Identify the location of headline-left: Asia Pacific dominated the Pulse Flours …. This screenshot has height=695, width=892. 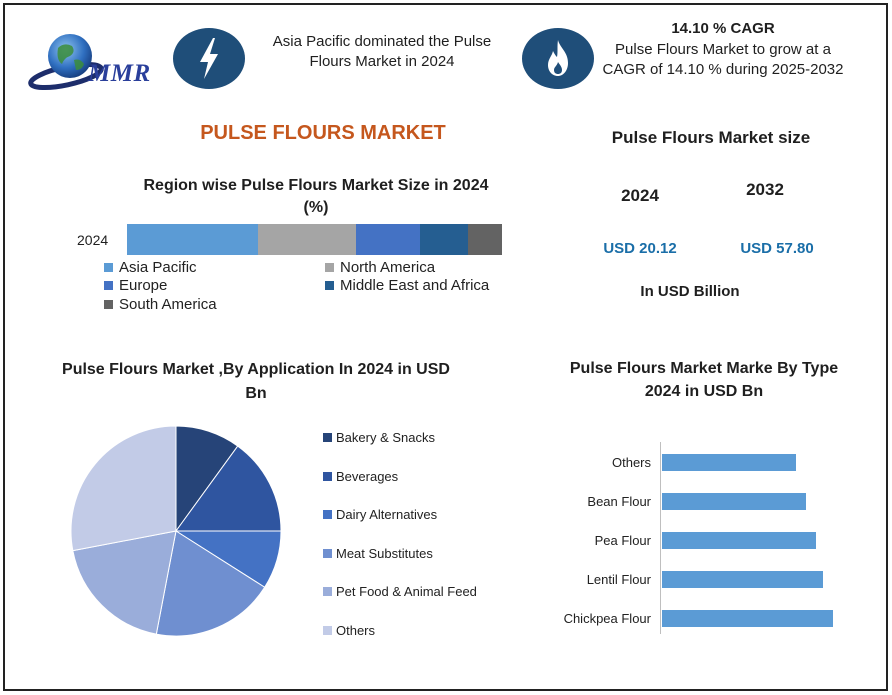
(382, 51).